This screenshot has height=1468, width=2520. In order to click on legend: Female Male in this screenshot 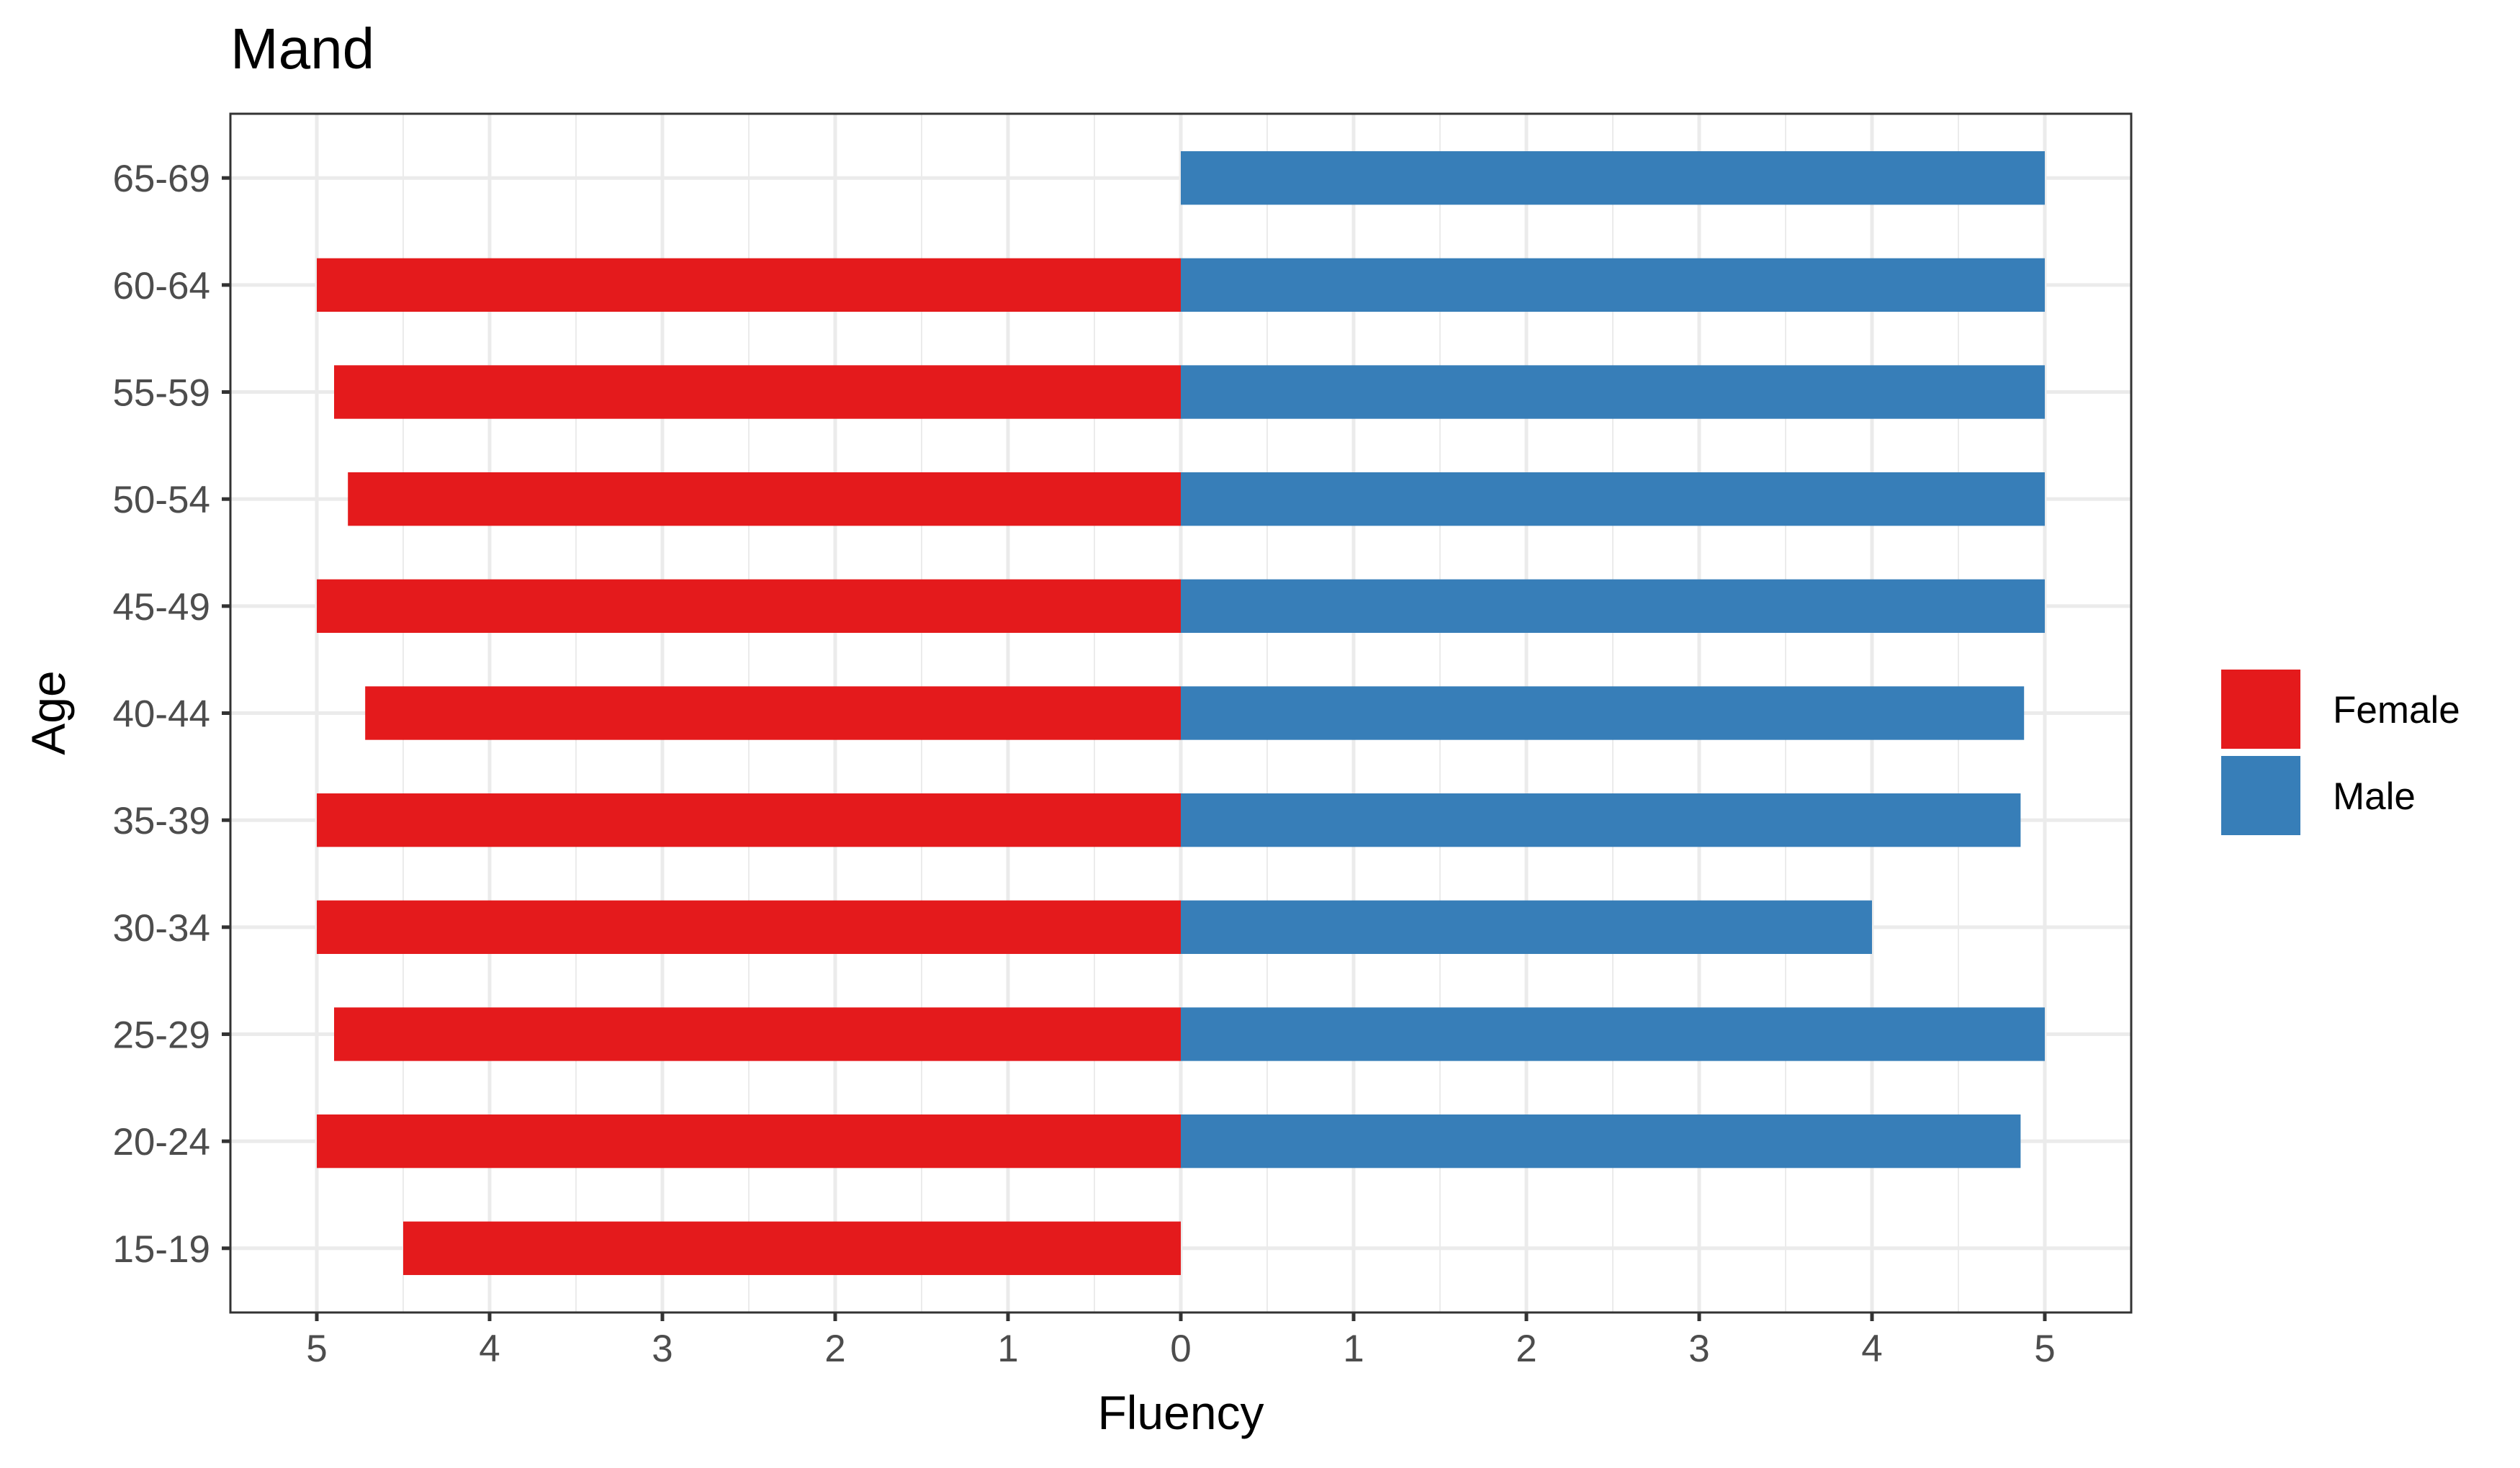, I will do `click(2340, 752)`.